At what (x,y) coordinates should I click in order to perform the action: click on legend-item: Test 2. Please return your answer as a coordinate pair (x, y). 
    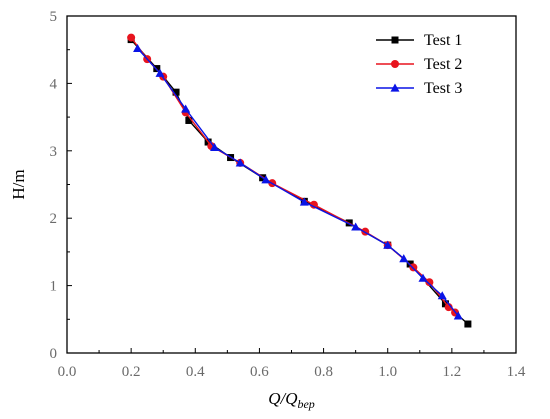
    Looking at the image, I should click on (419, 64).